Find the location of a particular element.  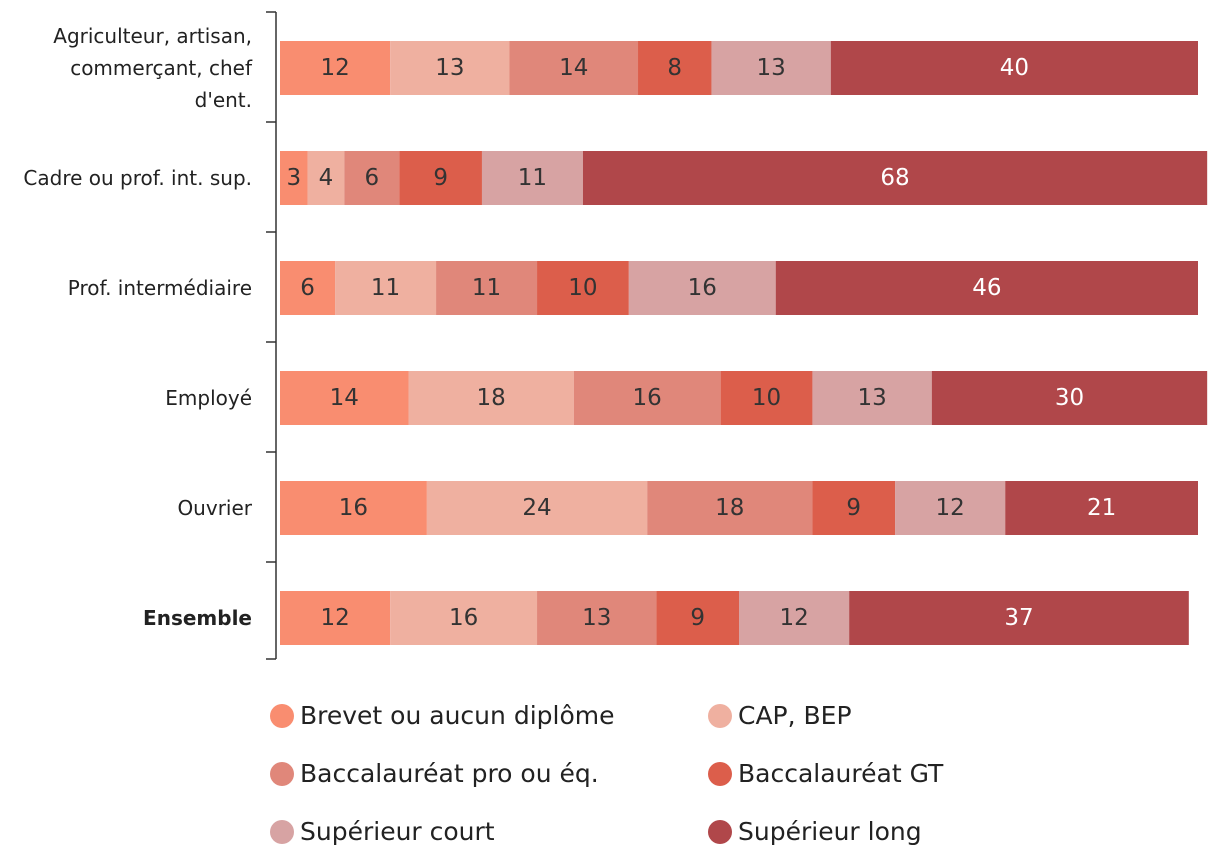

legend-item: Baccalauréat pro ou éq. is located at coordinates (434, 773).